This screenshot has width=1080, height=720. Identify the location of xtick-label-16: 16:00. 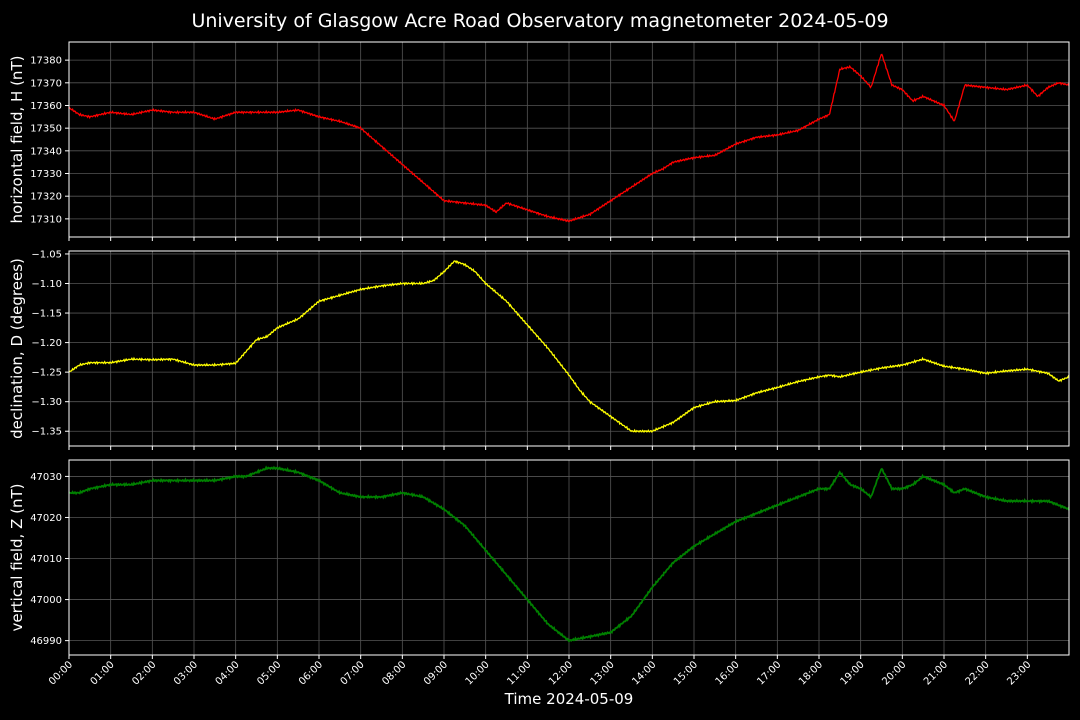
(728, 673).